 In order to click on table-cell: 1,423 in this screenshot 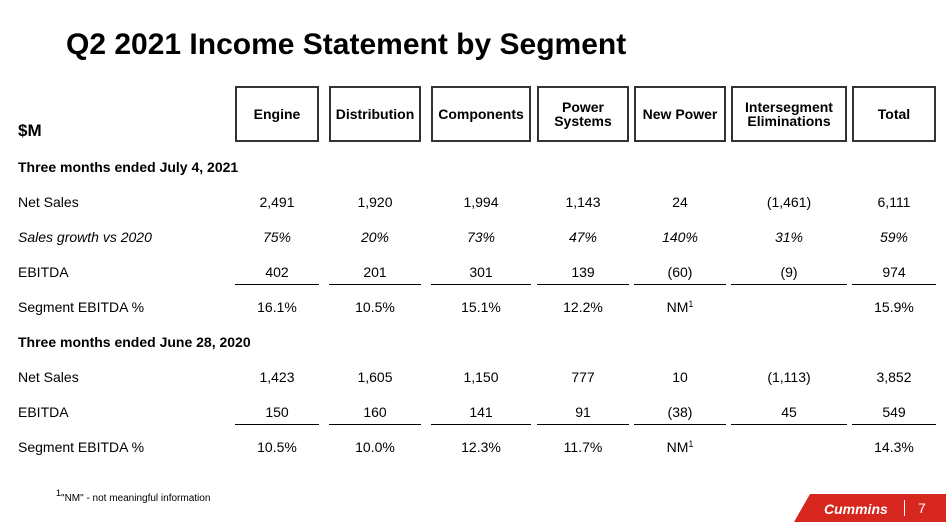, I will do `click(277, 377)`.